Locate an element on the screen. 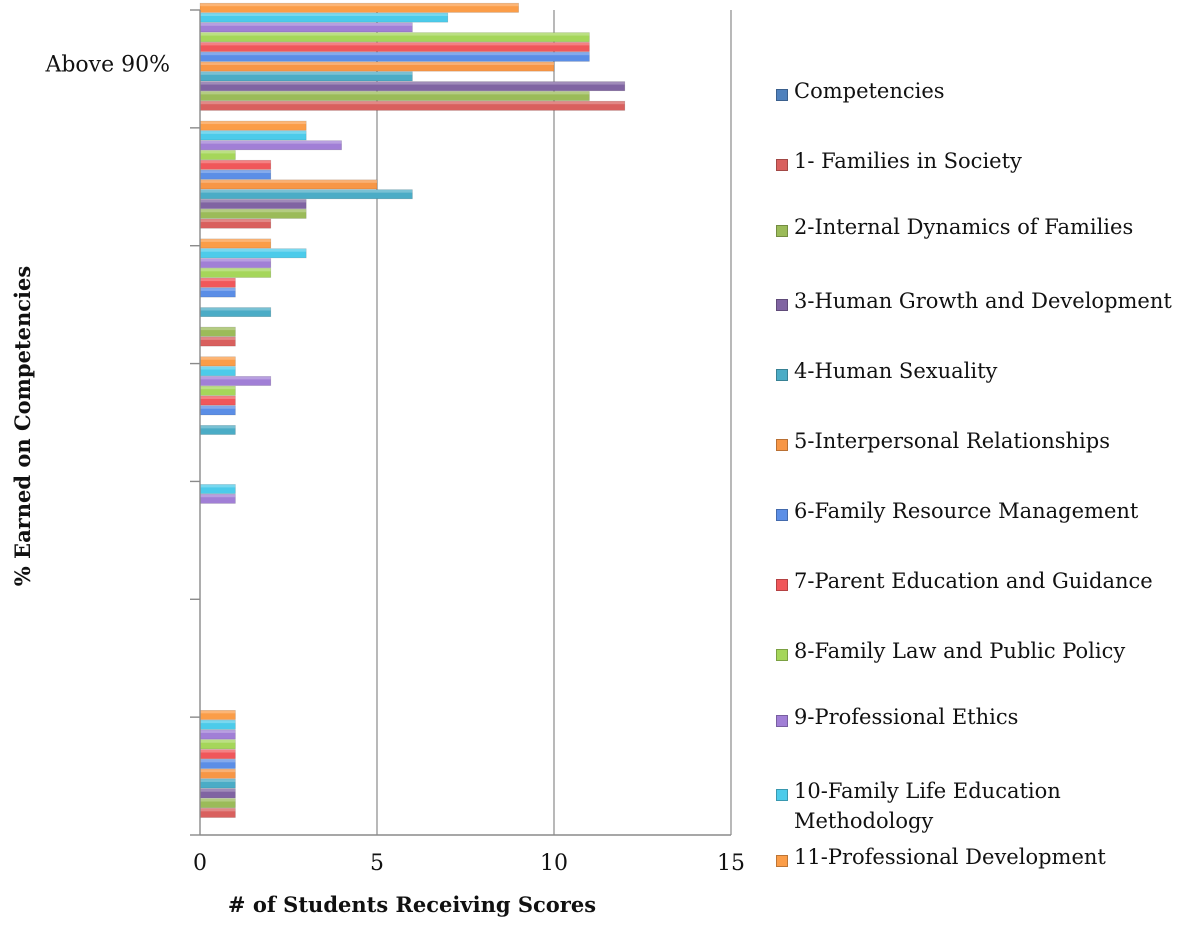 The height and width of the screenshot is (926, 1186). legend-item: 11-Professional Development is located at coordinates (975, 857).